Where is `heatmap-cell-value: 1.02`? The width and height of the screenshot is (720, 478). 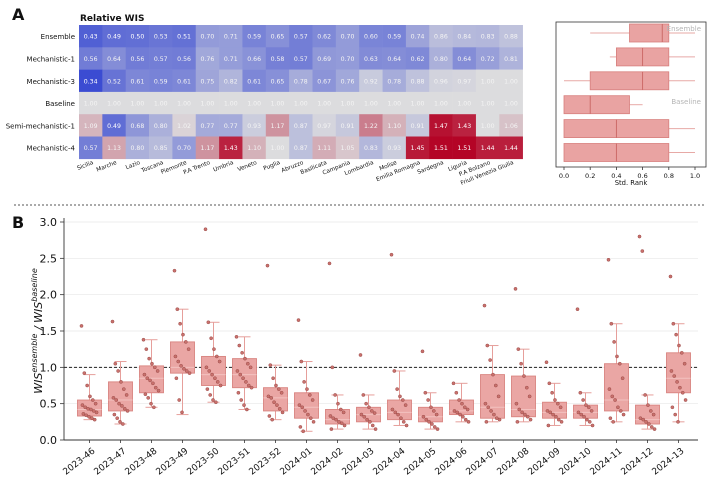
heatmap-cell-value: 1.02 is located at coordinates (184, 126).